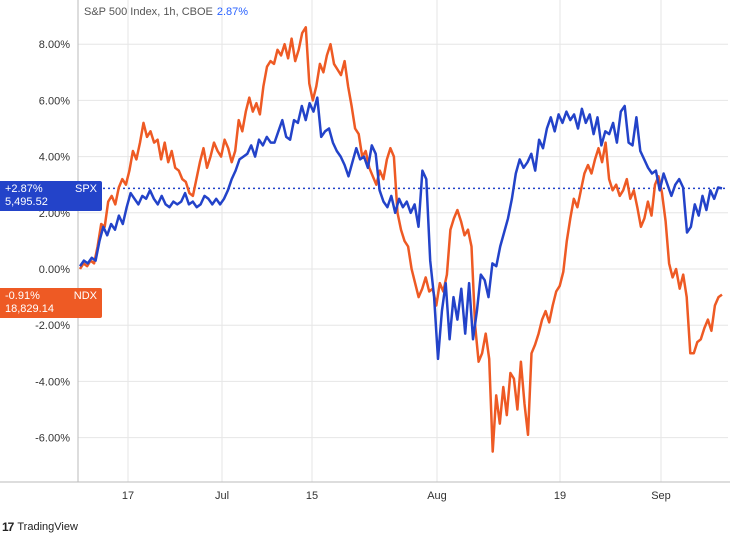 Image resolution: width=730 pixels, height=545 pixels. Describe the element at coordinates (661, 496) in the screenshot. I see `x-tick-label: Sep` at that location.